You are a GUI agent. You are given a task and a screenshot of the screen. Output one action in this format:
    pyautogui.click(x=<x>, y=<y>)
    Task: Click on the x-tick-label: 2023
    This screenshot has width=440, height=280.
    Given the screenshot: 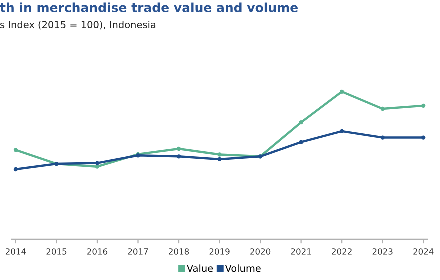 What is the action you would take?
    pyautogui.click(x=382, y=251)
    